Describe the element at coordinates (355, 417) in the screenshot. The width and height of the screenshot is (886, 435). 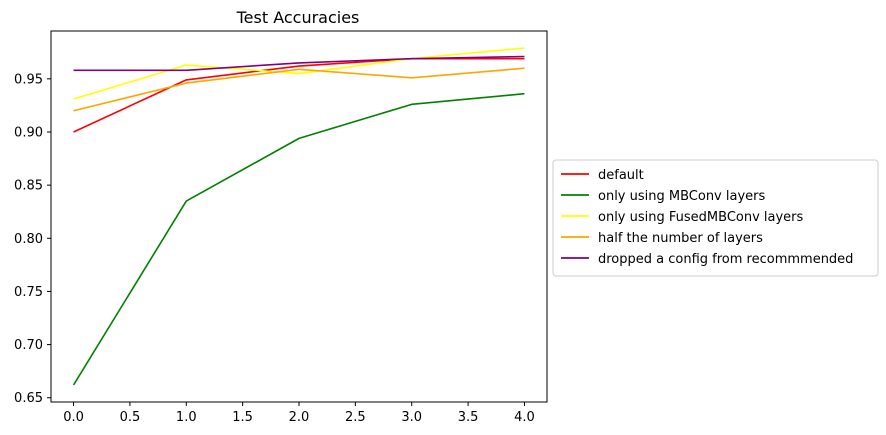
I see `x-tick-label: 2.5` at that location.